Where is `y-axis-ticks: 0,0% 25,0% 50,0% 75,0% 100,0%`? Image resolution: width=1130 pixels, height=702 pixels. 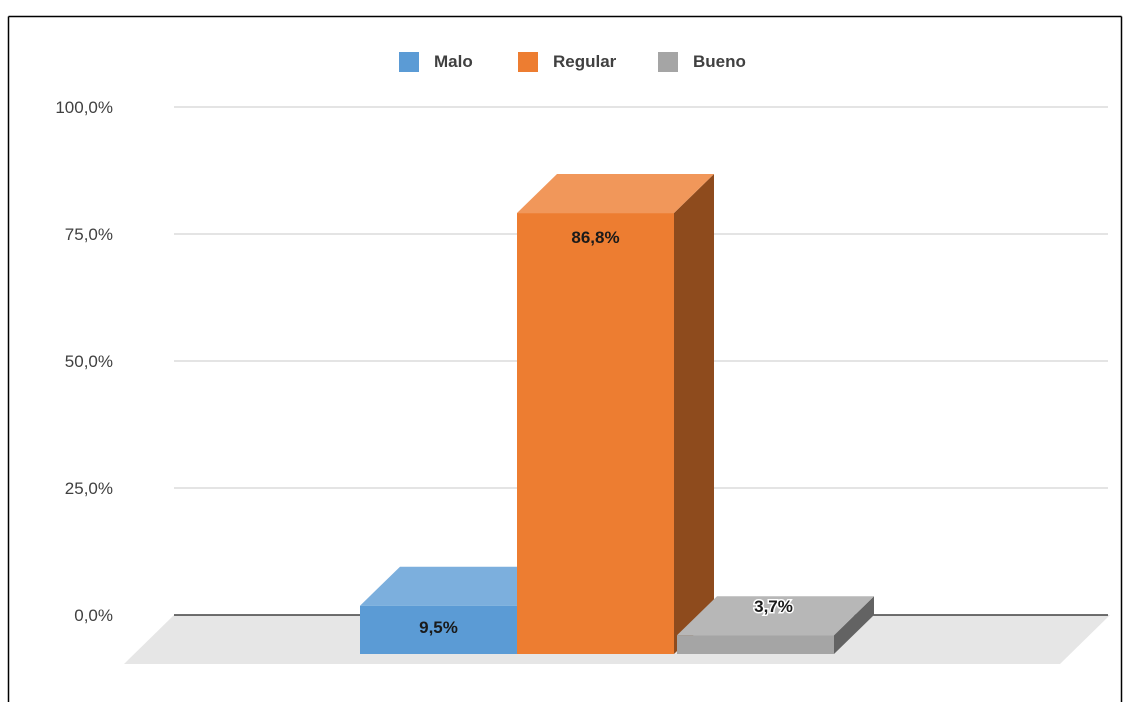
y-axis-ticks: 0,0% 25,0% 50,0% 75,0% 100,0% is located at coordinates (84, 361).